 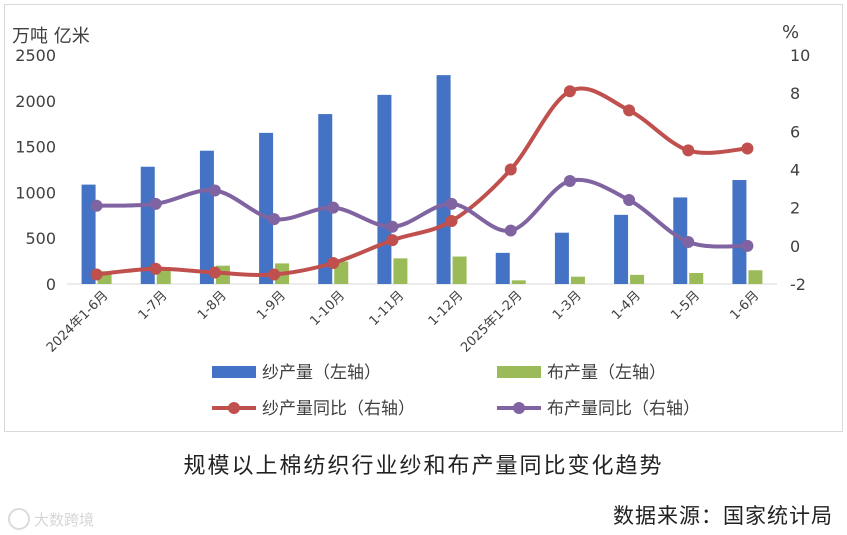 I want to click on right-axis-unit: %, so click(x=790, y=32).